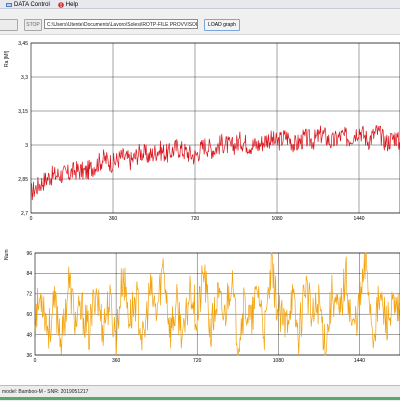 This screenshot has height=401, width=400. Describe the element at coordinates (23, 180) in the screenshot. I see `y-tick-label: 2,85` at that location.